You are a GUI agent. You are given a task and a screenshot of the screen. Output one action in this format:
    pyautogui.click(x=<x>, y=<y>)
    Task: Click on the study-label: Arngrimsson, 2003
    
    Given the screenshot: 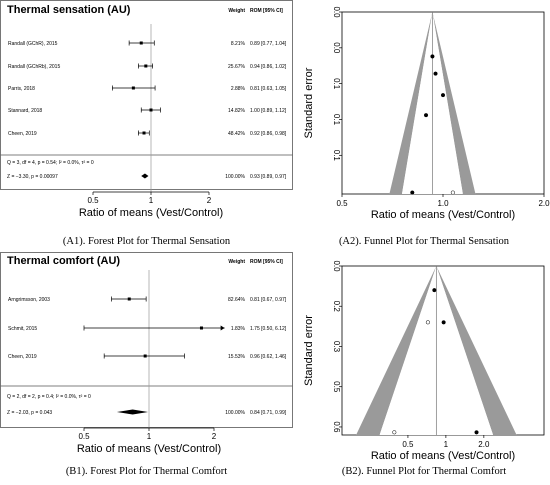 What is the action you would take?
    pyautogui.click(x=29, y=300)
    